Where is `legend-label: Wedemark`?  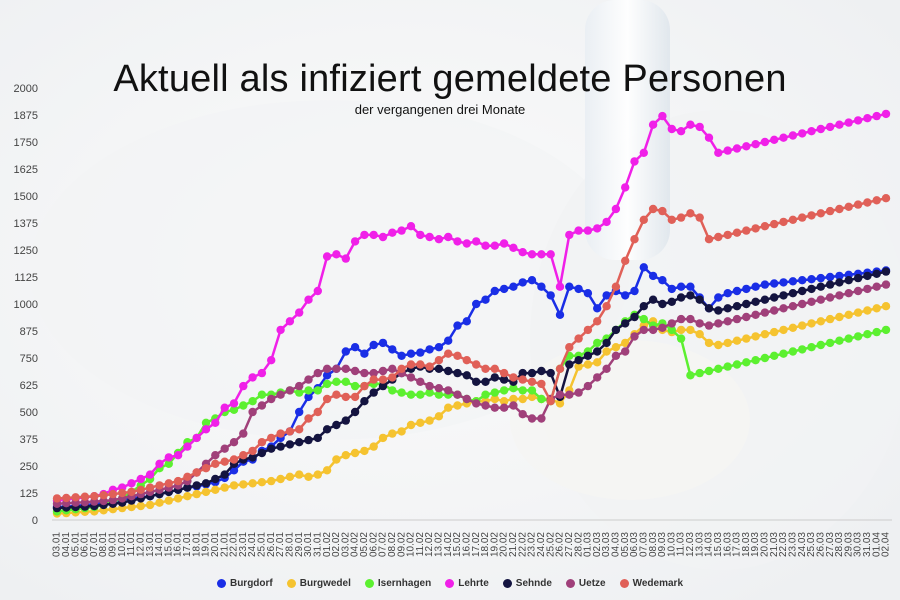
legend-label: Wedemark is located at coordinates (658, 583).